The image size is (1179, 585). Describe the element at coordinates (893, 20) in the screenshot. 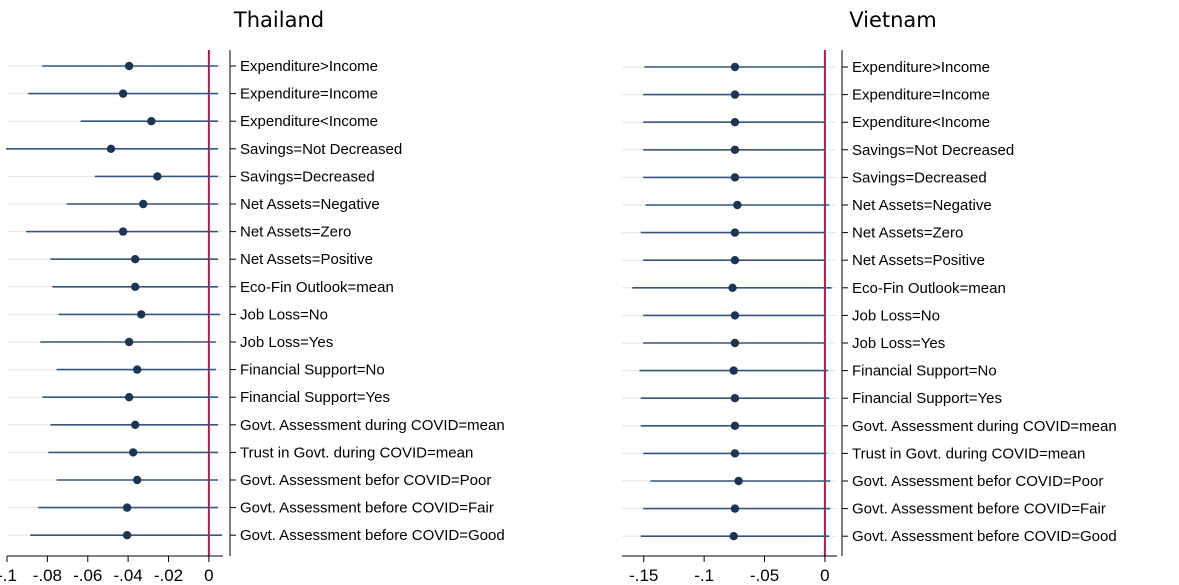

I see `panel-title-vietnam: Vietnam` at that location.